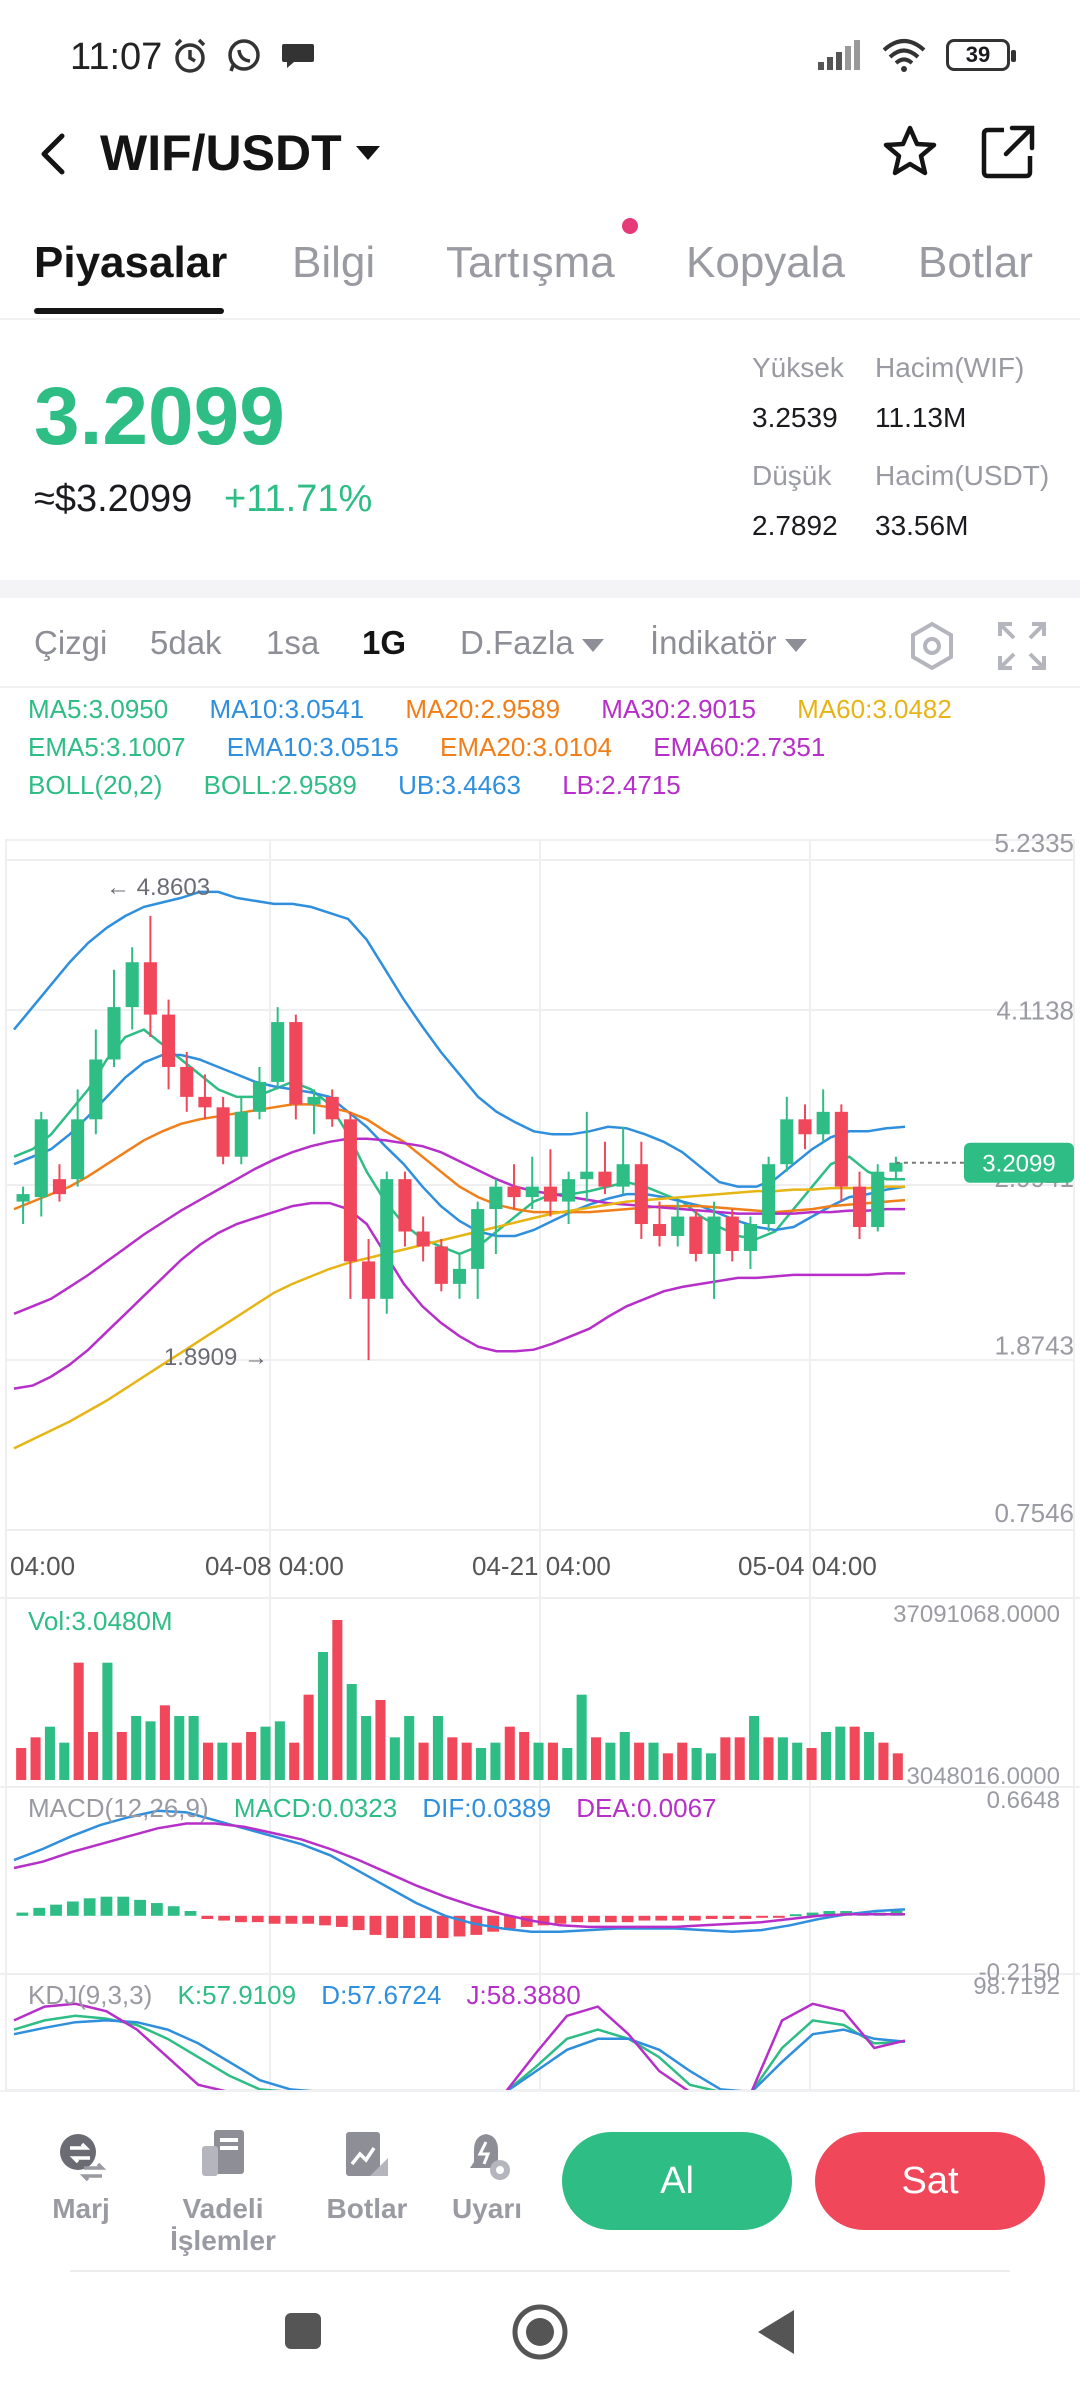  What do you see at coordinates (910, 152) in the screenshot?
I see `favorite-star-icon` at bounding box center [910, 152].